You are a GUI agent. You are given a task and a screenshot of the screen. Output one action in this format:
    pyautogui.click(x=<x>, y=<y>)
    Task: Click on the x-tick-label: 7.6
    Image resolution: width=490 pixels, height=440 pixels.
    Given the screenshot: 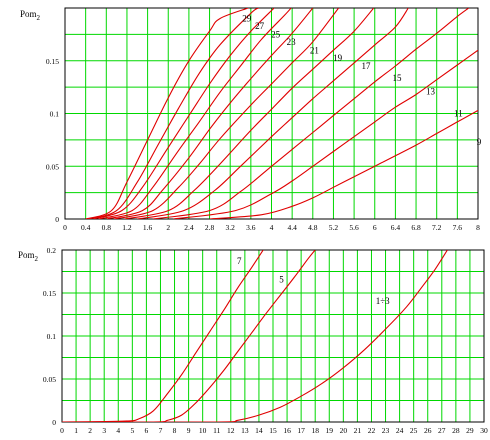 What is the action you would take?
    pyautogui.click(x=458, y=227)
    